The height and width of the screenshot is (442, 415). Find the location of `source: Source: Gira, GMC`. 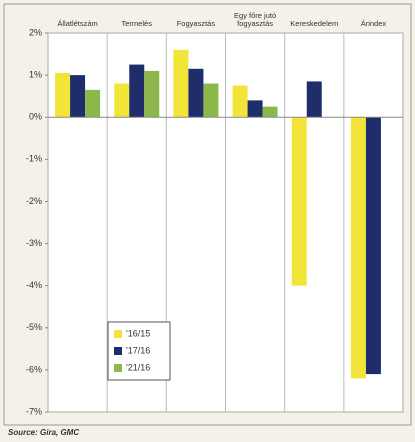

source: Source: Gira, GMC is located at coordinates (43, 432).